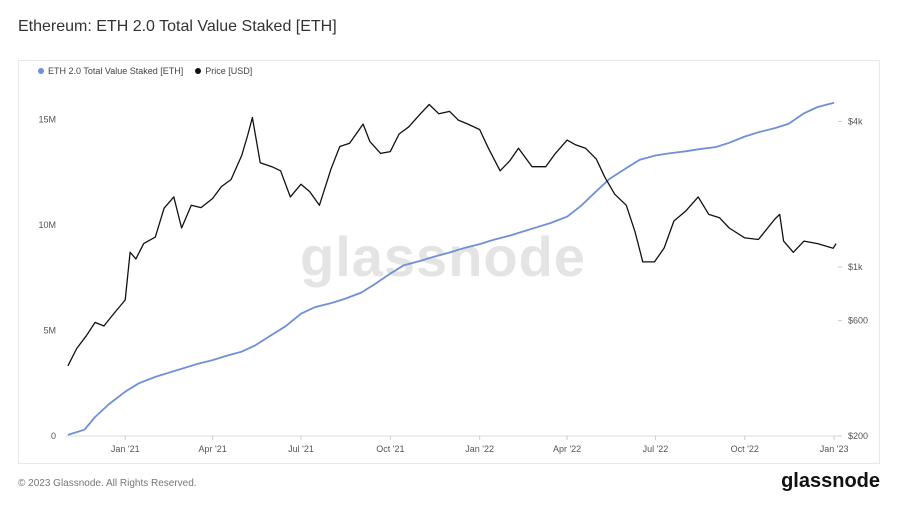  What do you see at coordinates (301, 449) in the screenshot?
I see `x-tick-label: Jul '21` at bounding box center [301, 449].